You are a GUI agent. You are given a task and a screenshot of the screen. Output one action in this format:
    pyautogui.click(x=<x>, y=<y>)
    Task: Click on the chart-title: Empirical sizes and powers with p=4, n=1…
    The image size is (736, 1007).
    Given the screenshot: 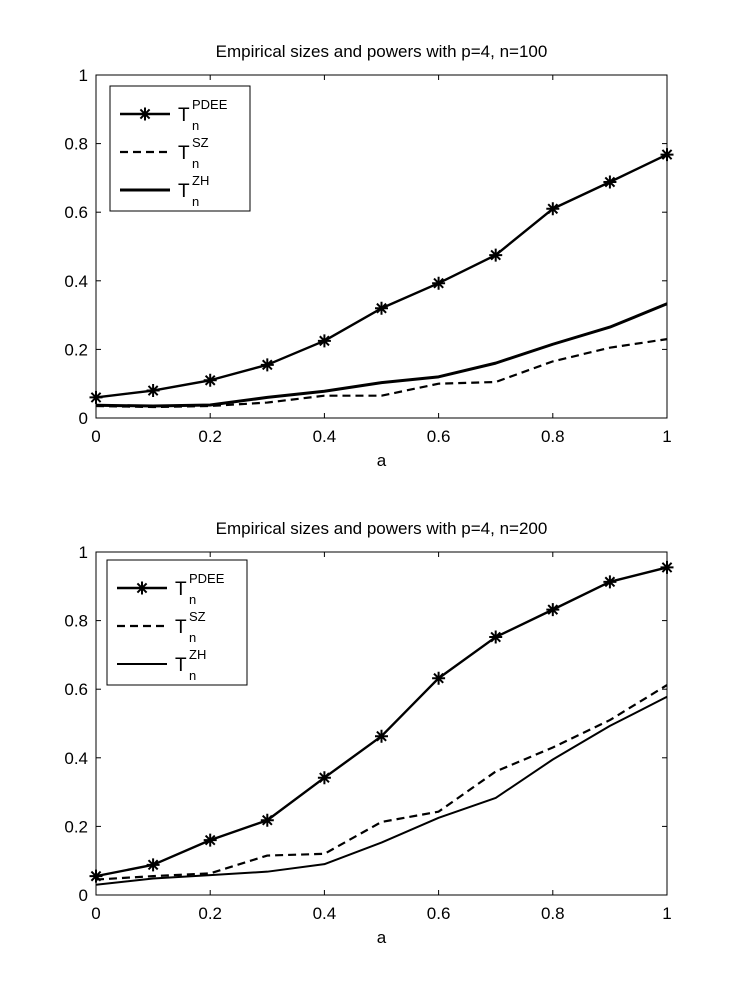 What is the action you would take?
    pyautogui.click(x=382, y=51)
    